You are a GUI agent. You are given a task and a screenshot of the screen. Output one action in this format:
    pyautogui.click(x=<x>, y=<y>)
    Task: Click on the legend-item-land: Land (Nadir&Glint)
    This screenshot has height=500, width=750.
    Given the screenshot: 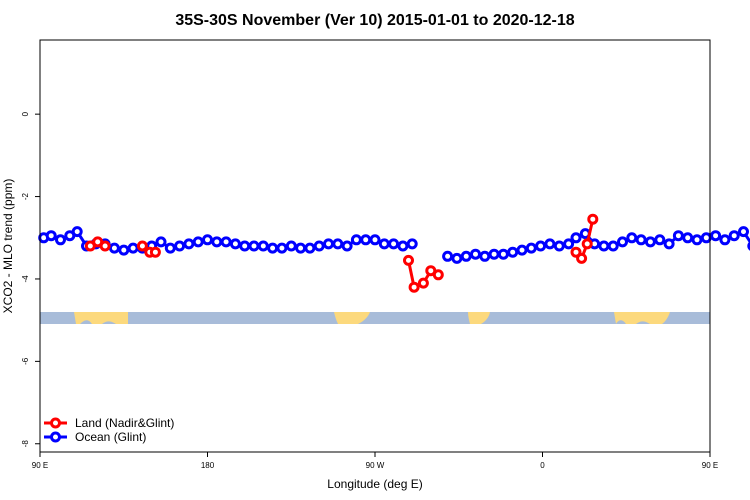 What is the action you would take?
    pyautogui.click(x=109, y=423)
    